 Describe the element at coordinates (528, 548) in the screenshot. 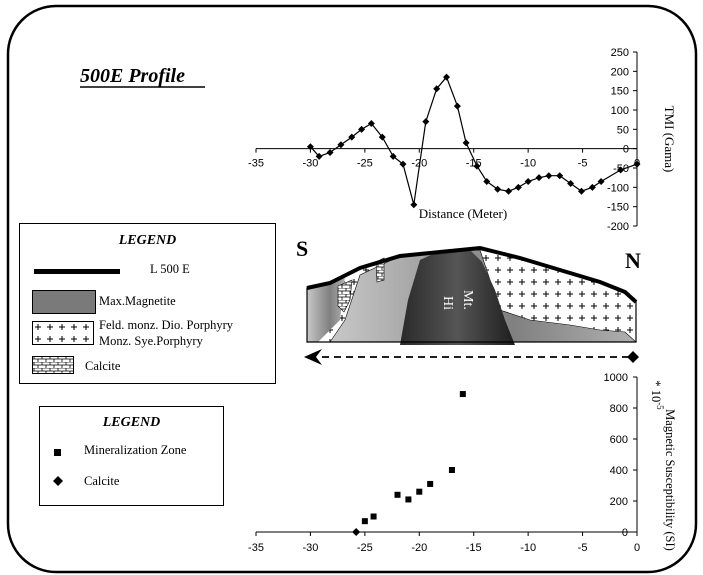

I see `ms-x-tick-label: -10` at that location.